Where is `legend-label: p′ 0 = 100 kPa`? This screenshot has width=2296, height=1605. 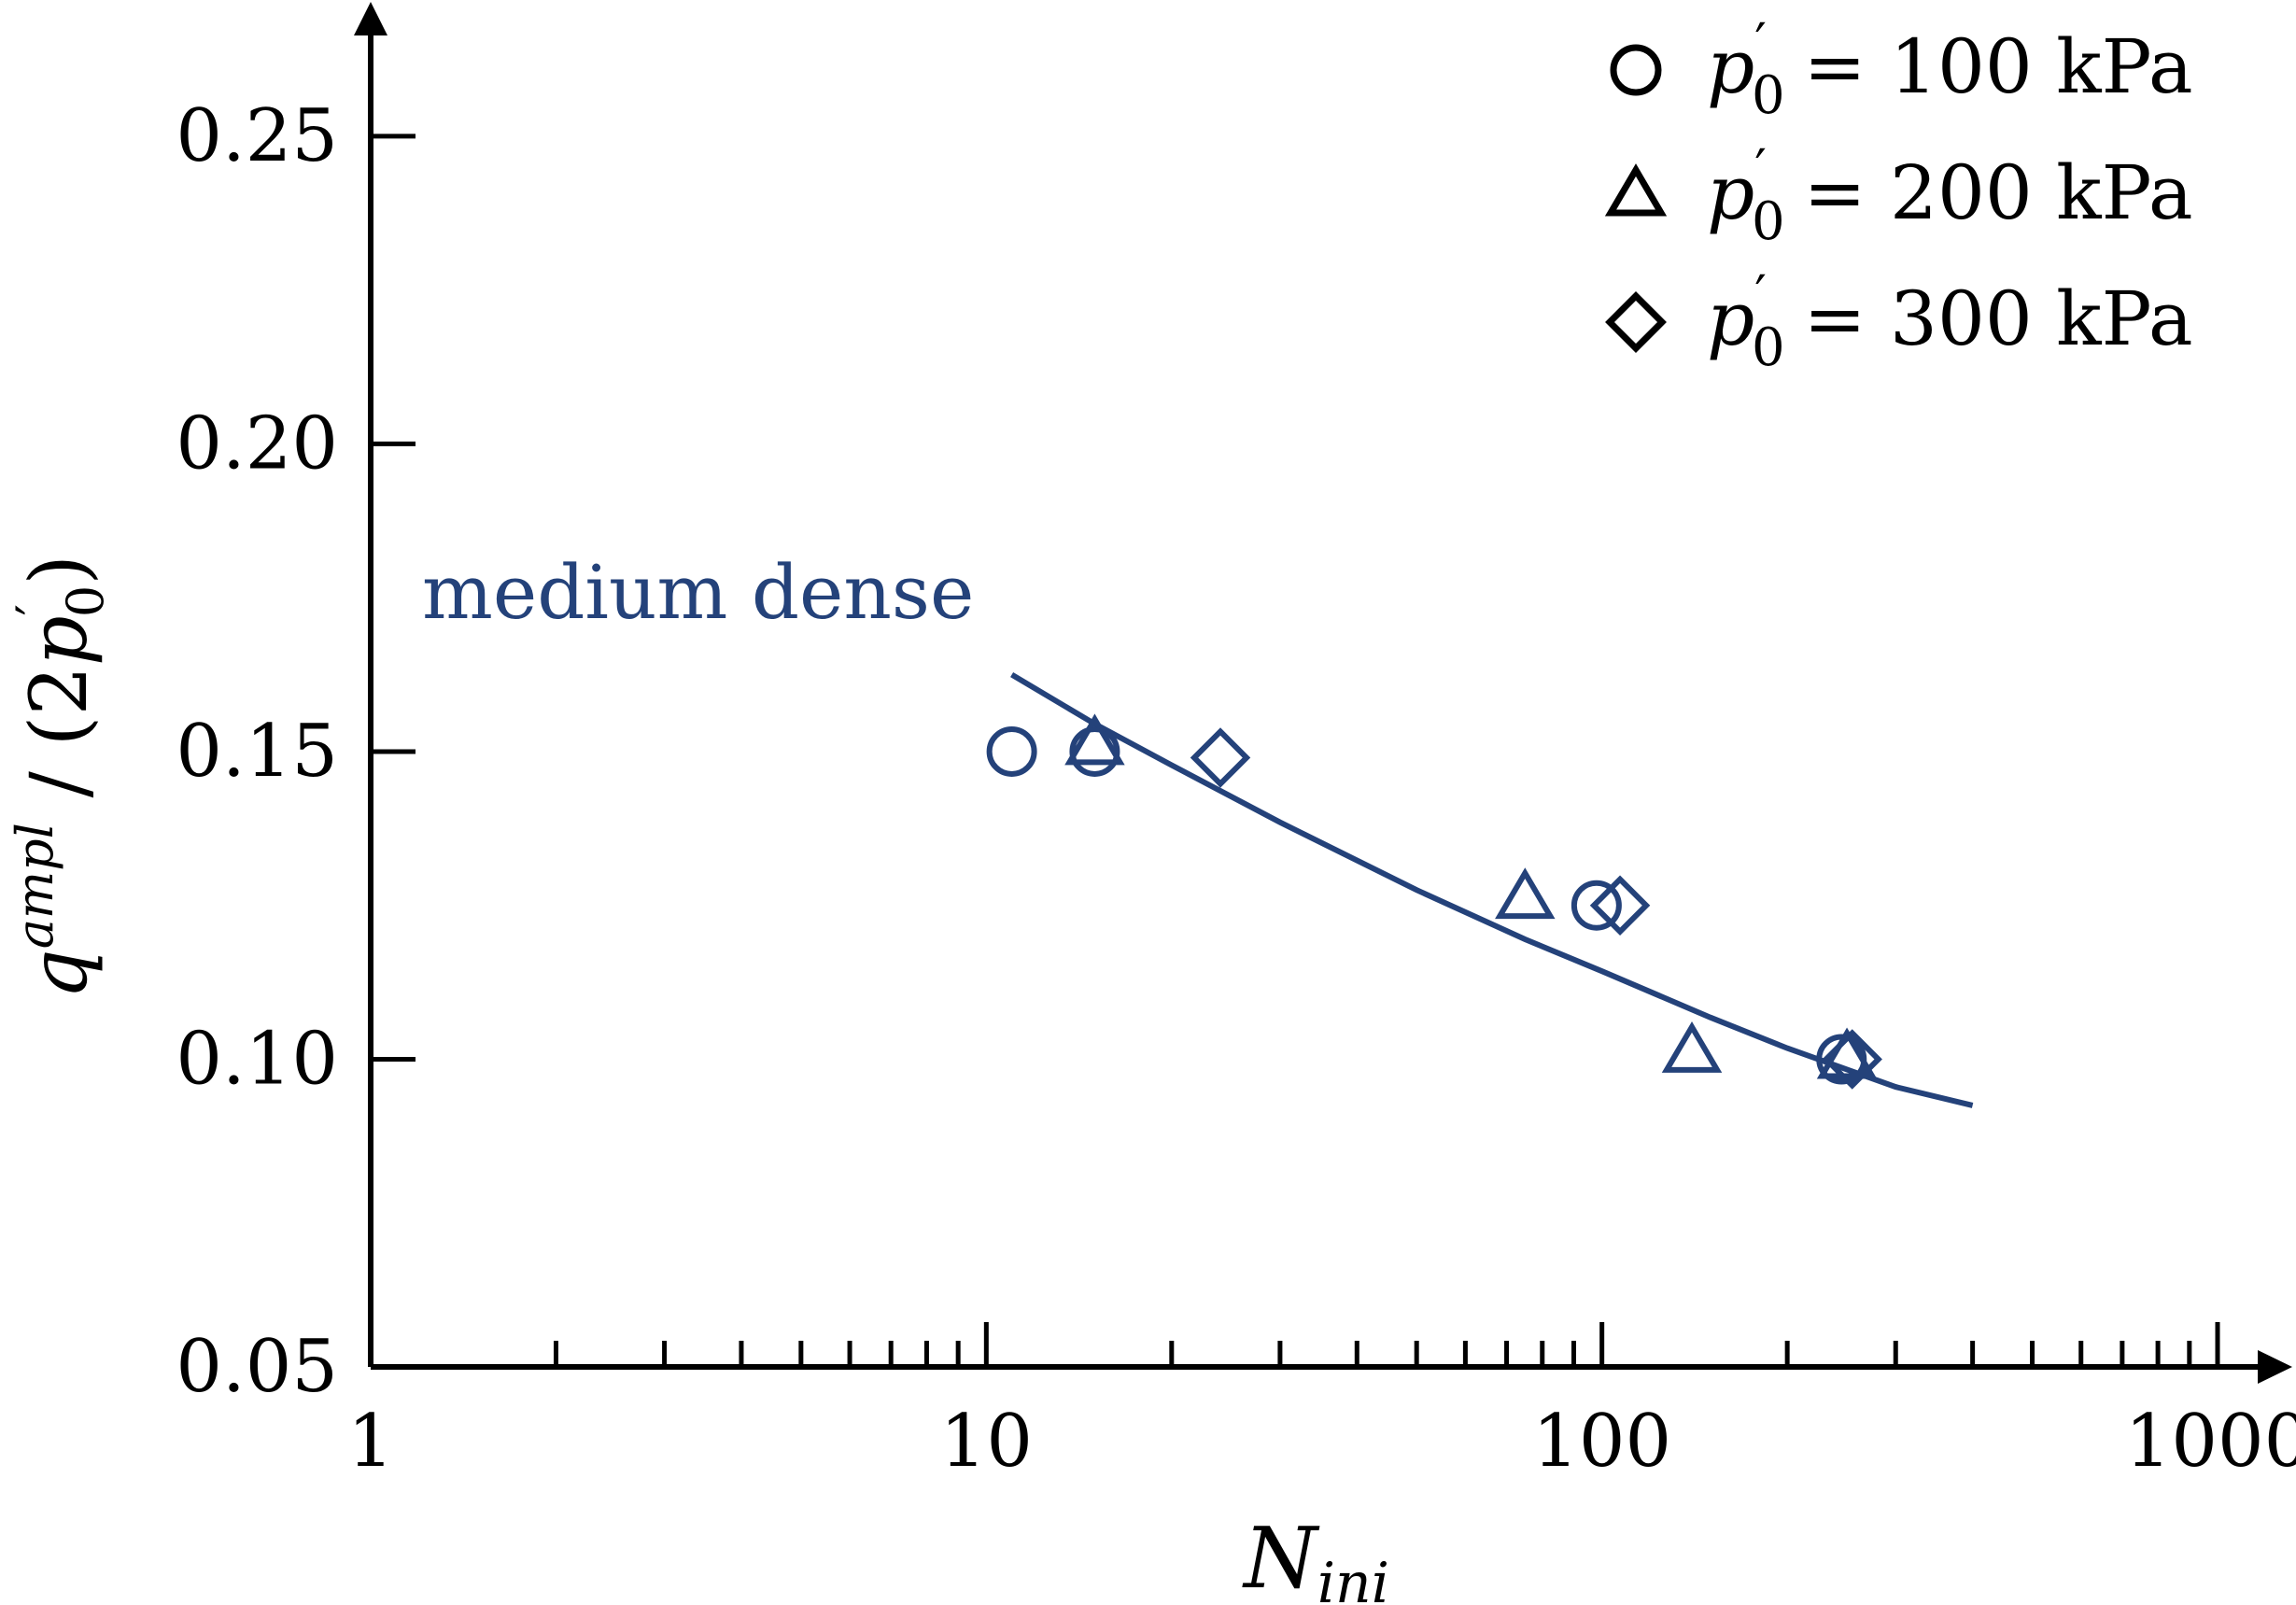
legend-label: p′ 0 = 100 kPa is located at coordinates (1950, 69).